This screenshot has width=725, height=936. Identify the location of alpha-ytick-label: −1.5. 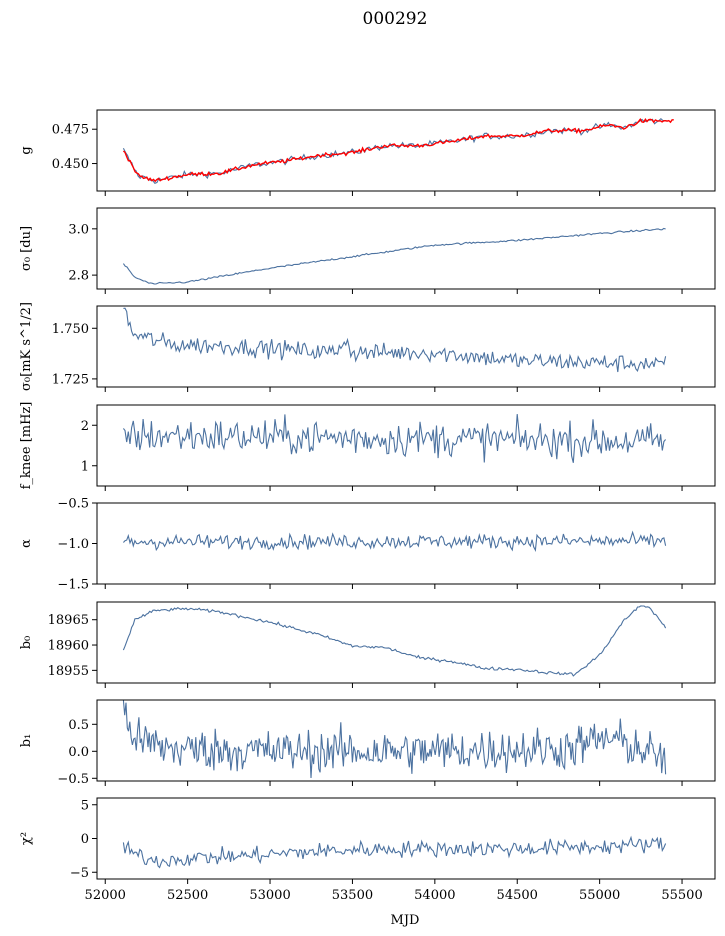
(73, 585).